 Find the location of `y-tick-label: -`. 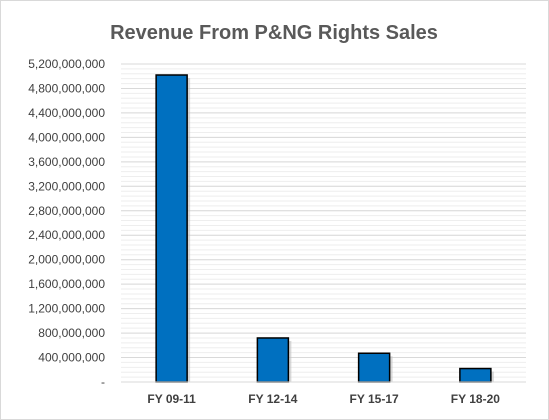

y-tick-label: - is located at coordinates (103, 382).